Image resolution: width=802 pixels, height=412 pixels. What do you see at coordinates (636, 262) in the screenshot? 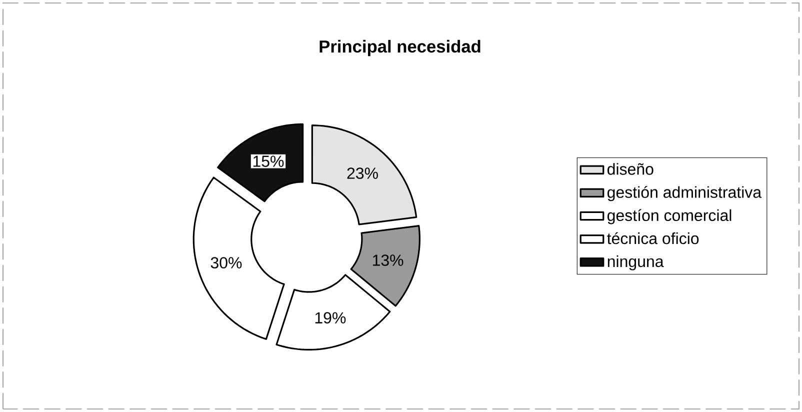
I see `legend-label: ninguna` at bounding box center [636, 262].